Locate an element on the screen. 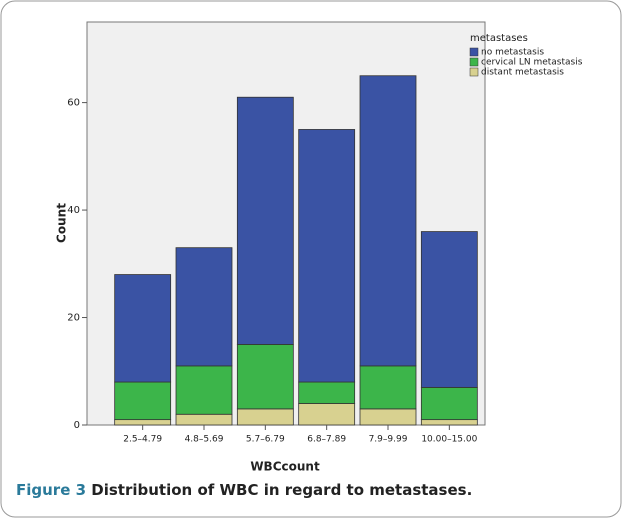 This screenshot has height=522, width=622. y-axis-label: Count is located at coordinates (62, 223).